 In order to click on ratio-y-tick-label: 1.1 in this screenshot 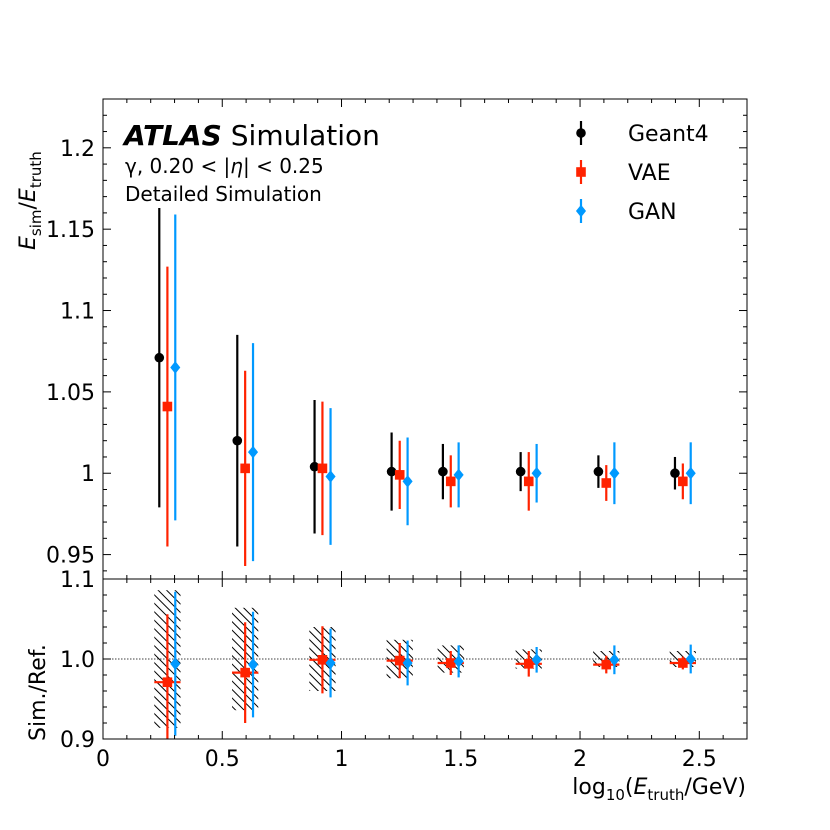, I will do `click(77, 580)`.